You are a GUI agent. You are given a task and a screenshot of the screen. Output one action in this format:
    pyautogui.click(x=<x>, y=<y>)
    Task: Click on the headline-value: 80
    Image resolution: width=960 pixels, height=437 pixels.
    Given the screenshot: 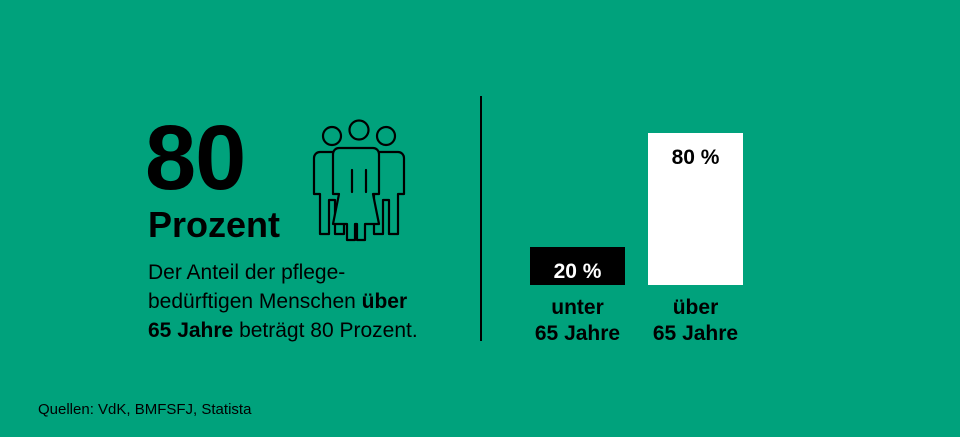 What is the action you would take?
    pyautogui.click(x=195, y=158)
    